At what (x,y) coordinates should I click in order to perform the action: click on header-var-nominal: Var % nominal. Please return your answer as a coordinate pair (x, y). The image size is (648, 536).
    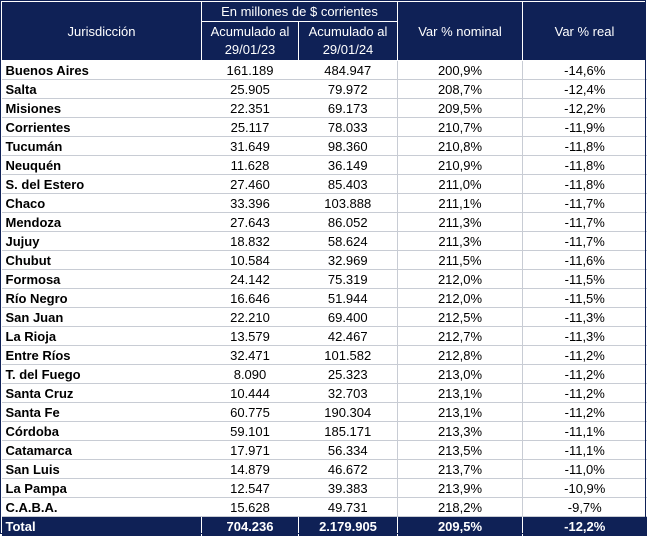
    Looking at the image, I should click on (460, 31).